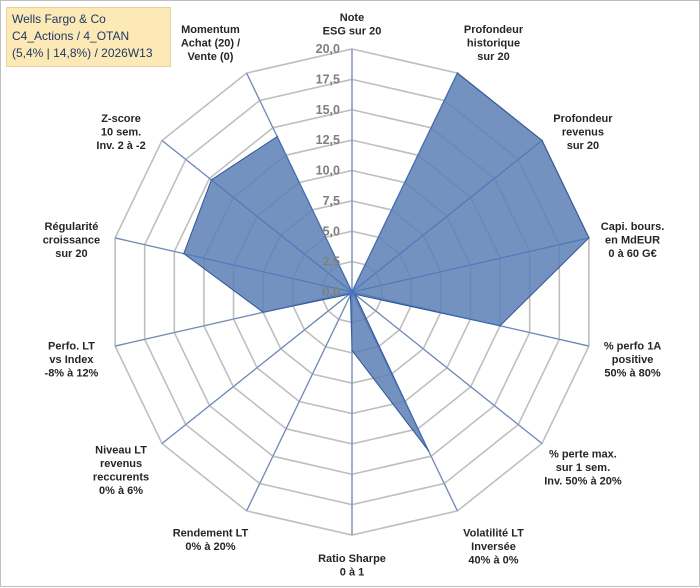 This screenshot has width=700, height=588. I want to click on axis-label-line: Momentum, so click(210, 30).